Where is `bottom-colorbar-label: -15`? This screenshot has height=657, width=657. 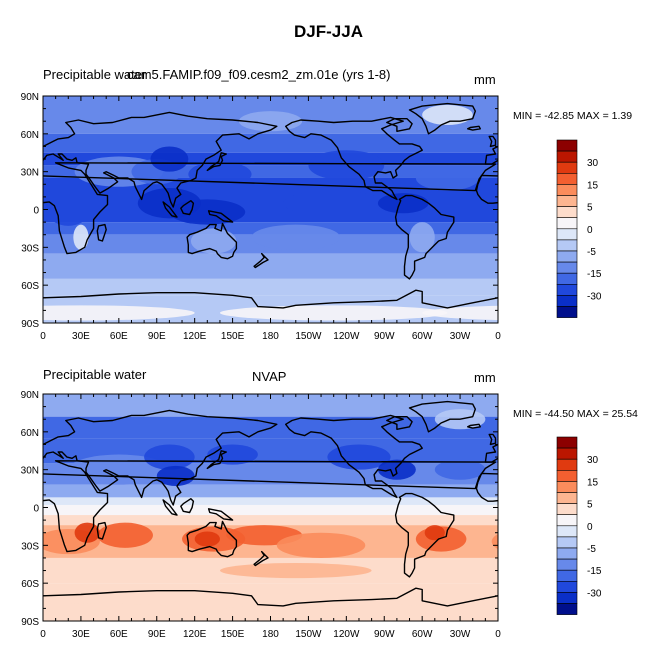
bottom-colorbar-label: -15 is located at coordinates (594, 571).